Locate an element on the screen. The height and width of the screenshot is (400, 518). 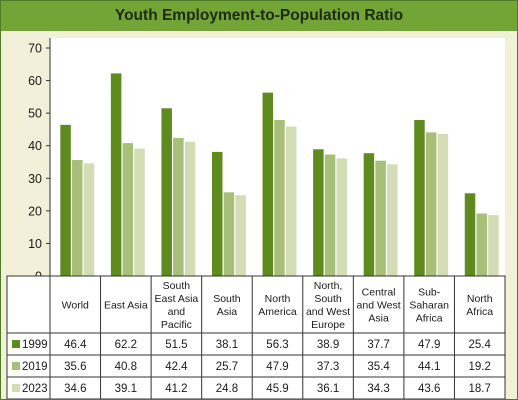
category-label: North, South and West Europe is located at coordinates (328, 305).